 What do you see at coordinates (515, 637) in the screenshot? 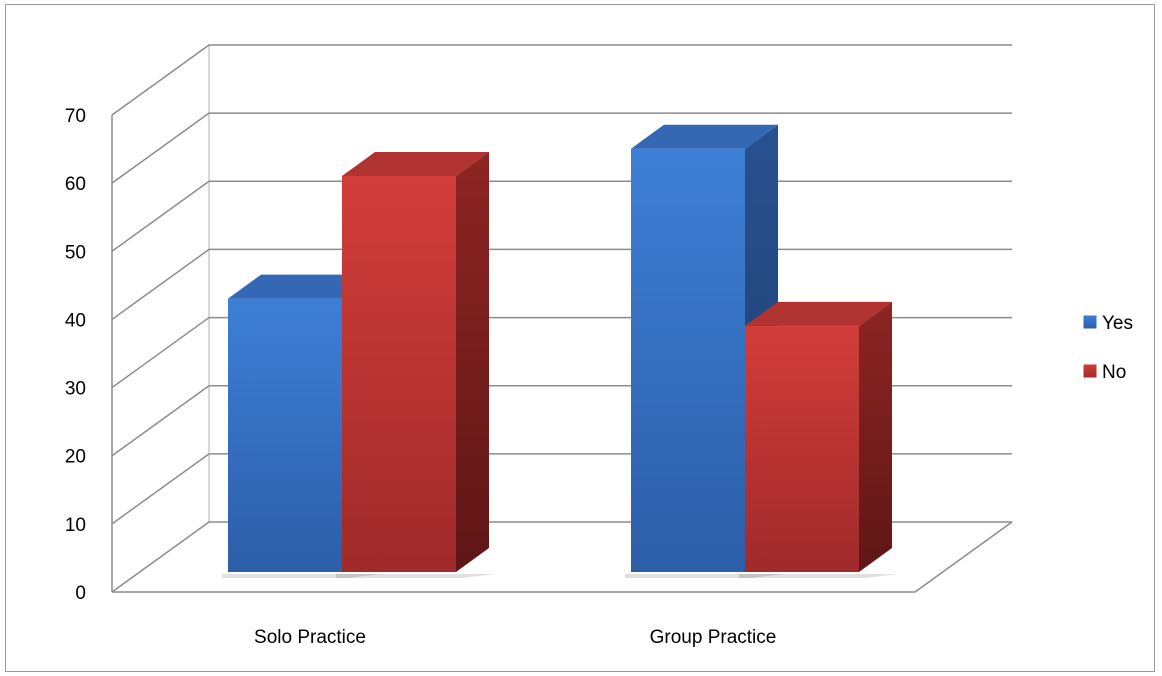
I see `x-axis-labels: Solo Practice Group Practice` at bounding box center [515, 637].